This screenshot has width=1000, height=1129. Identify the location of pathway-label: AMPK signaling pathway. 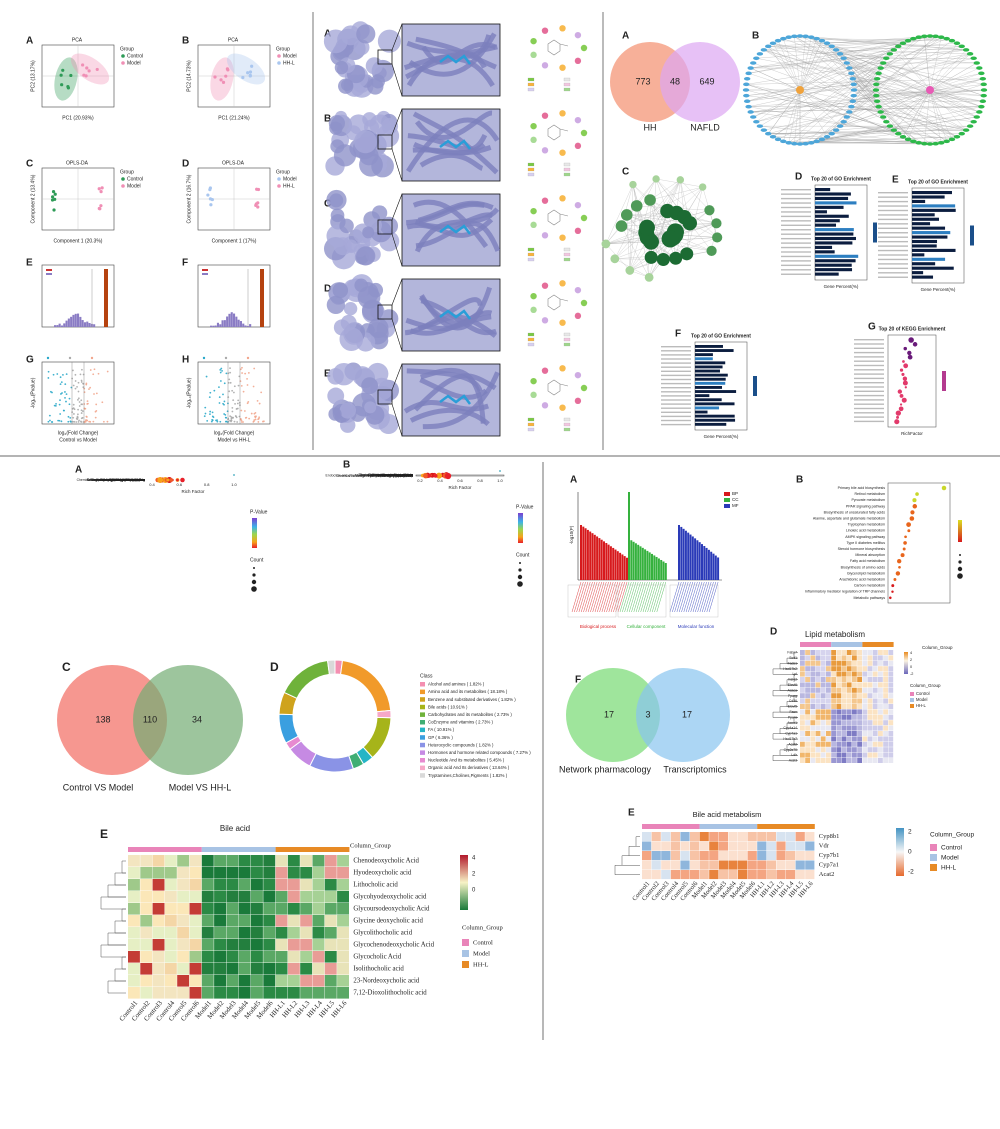
(865, 537).